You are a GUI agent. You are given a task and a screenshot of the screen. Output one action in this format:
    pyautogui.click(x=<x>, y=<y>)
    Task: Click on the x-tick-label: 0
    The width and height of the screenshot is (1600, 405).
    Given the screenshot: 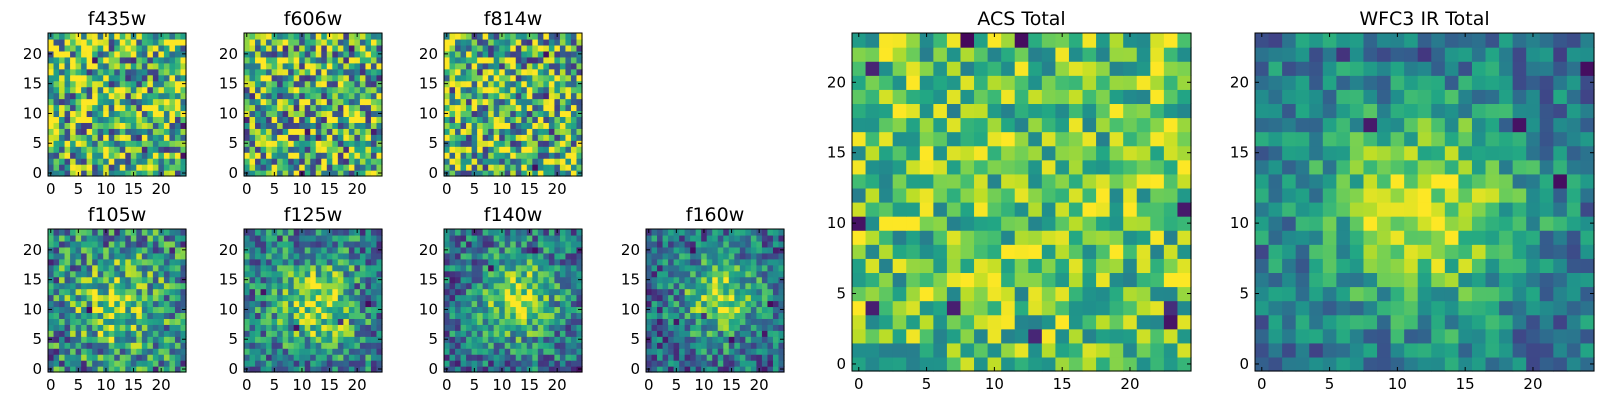 What is the action you would take?
    pyautogui.click(x=51, y=189)
    